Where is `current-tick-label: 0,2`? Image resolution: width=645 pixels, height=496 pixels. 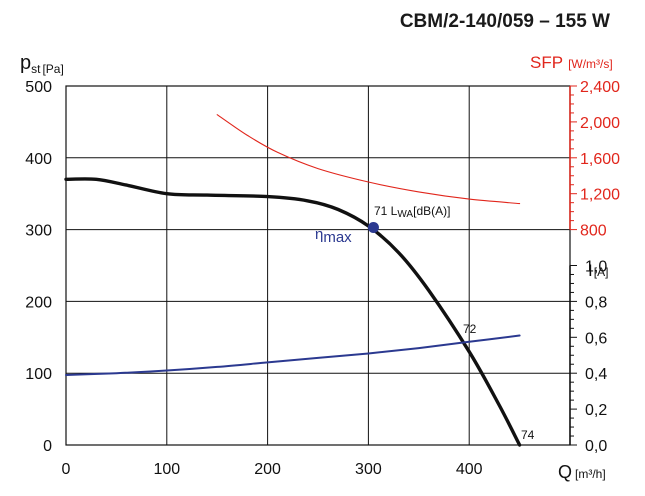 current-tick-label: 0,2 is located at coordinates (596, 410).